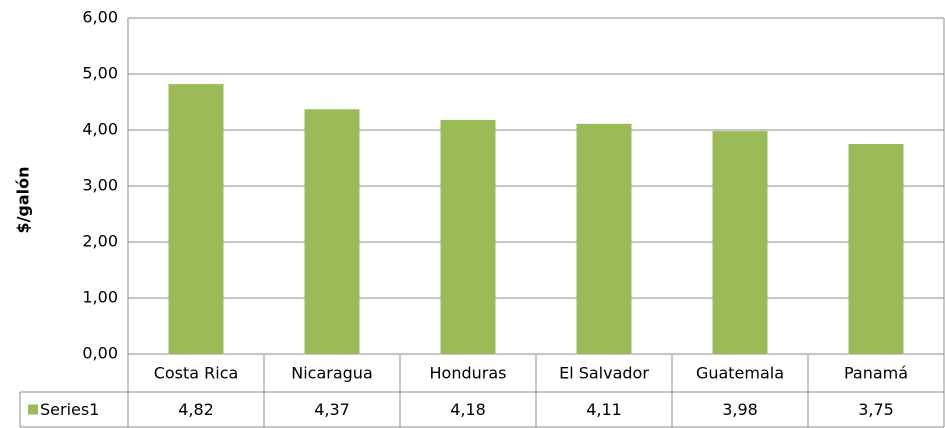  I want to click on y-tick-label: 1,00, so click(100, 297).